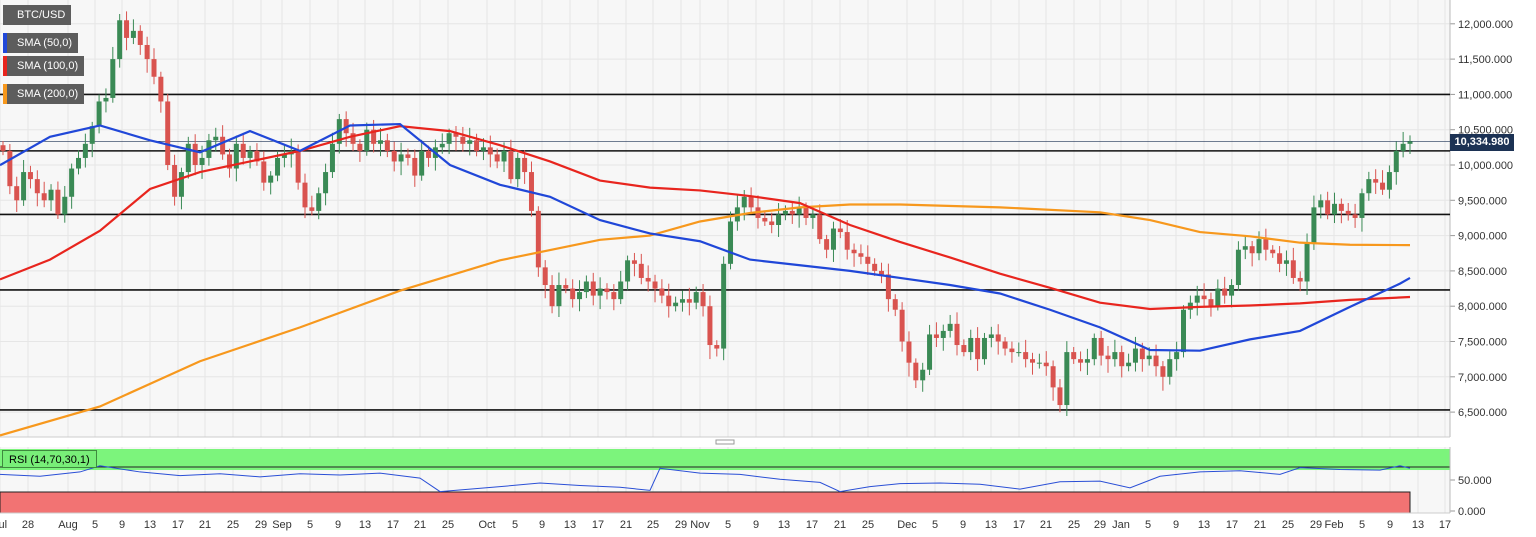 The image size is (1536, 537). What do you see at coordinates (486, 525) in the screenshot?
I see `x-tick-label: Oct` at bounding box center [486, 525].